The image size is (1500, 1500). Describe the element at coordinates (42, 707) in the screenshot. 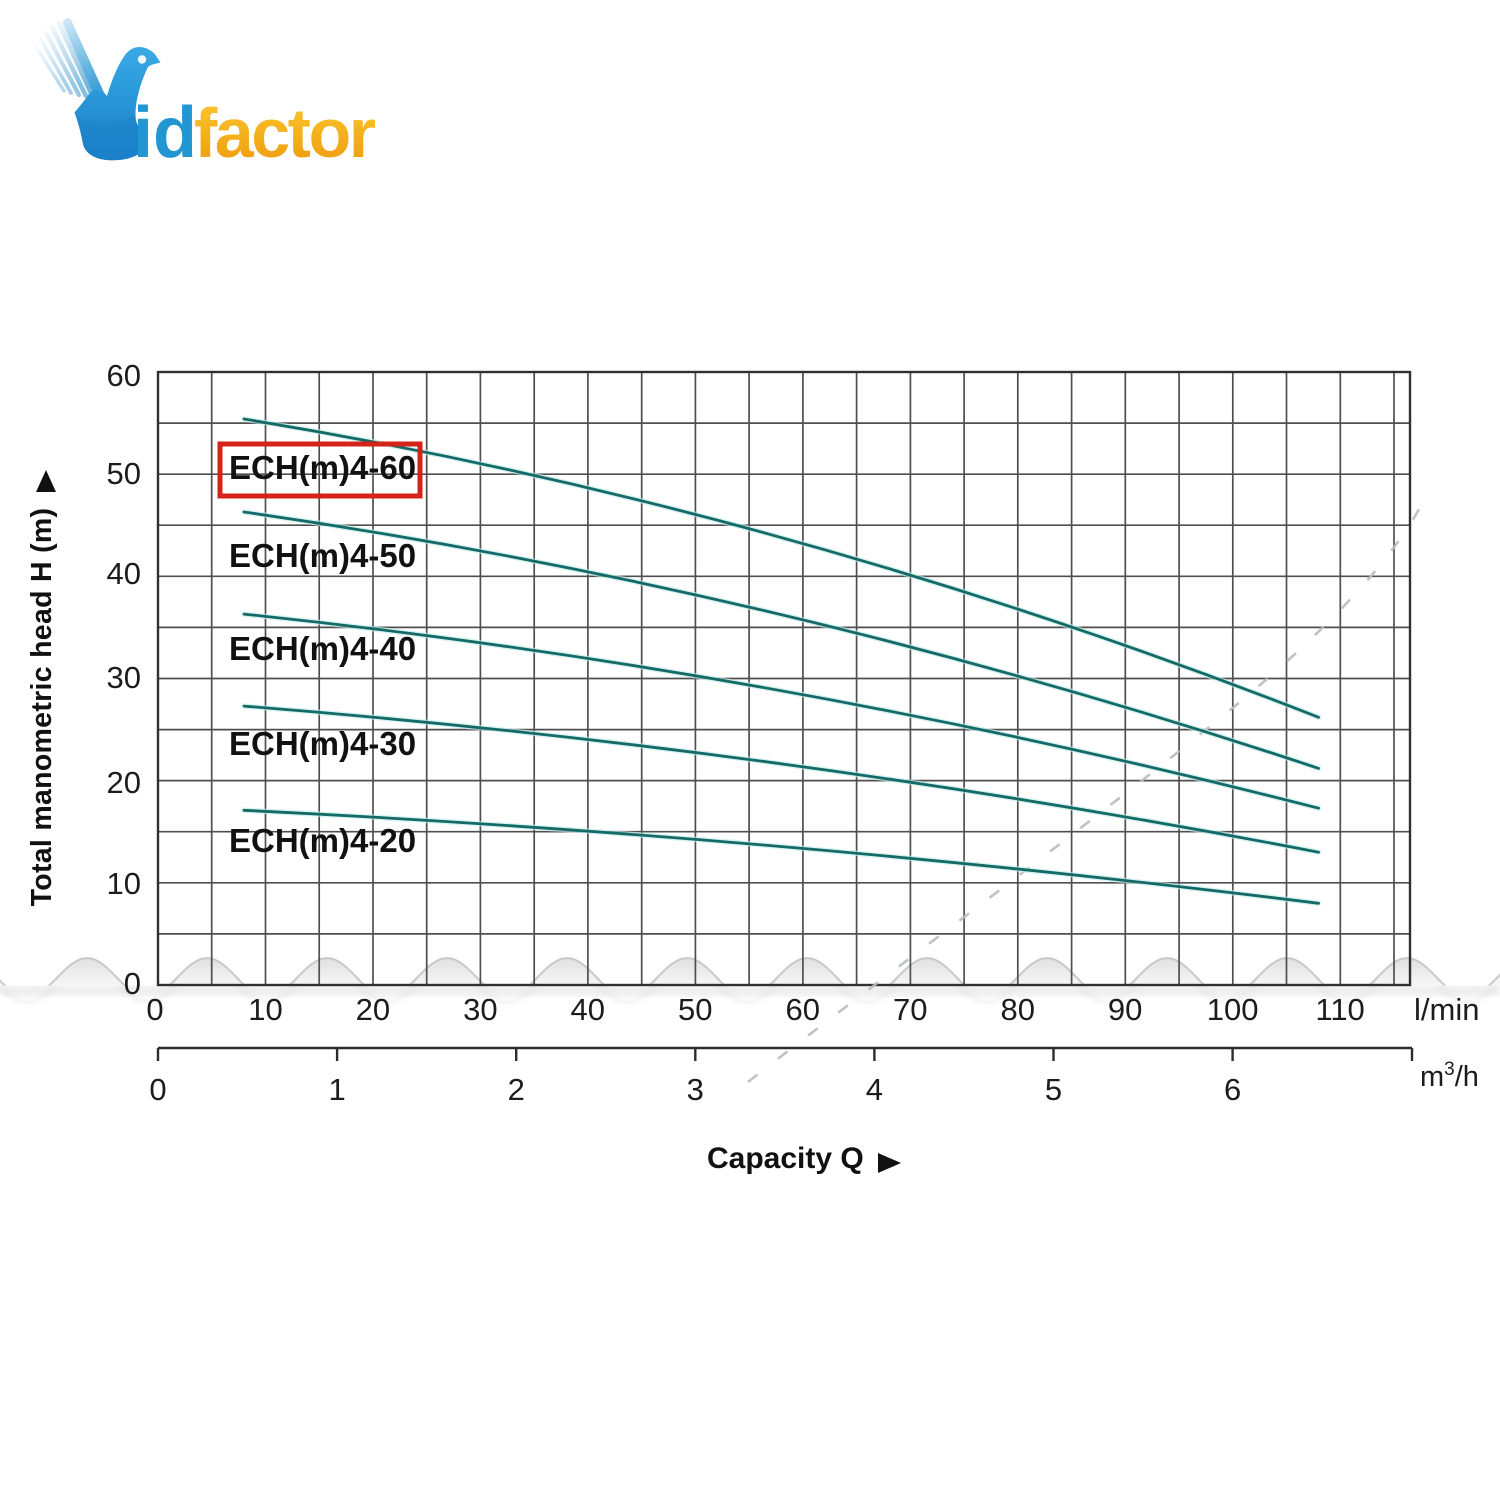

I see `svg-text: Total manometric head H (m)` at that location.